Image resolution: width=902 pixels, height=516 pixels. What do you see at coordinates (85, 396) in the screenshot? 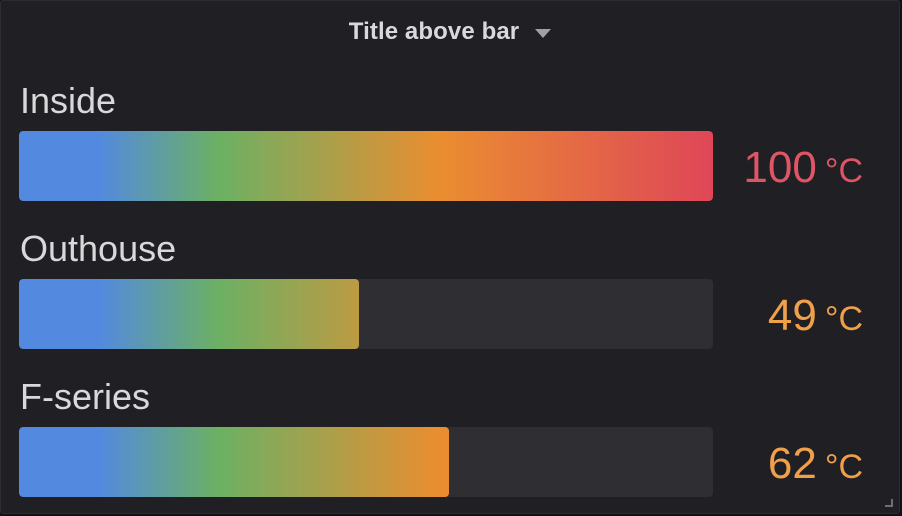
I see `gauge-label: F-series` at bounding box center [85, 396].